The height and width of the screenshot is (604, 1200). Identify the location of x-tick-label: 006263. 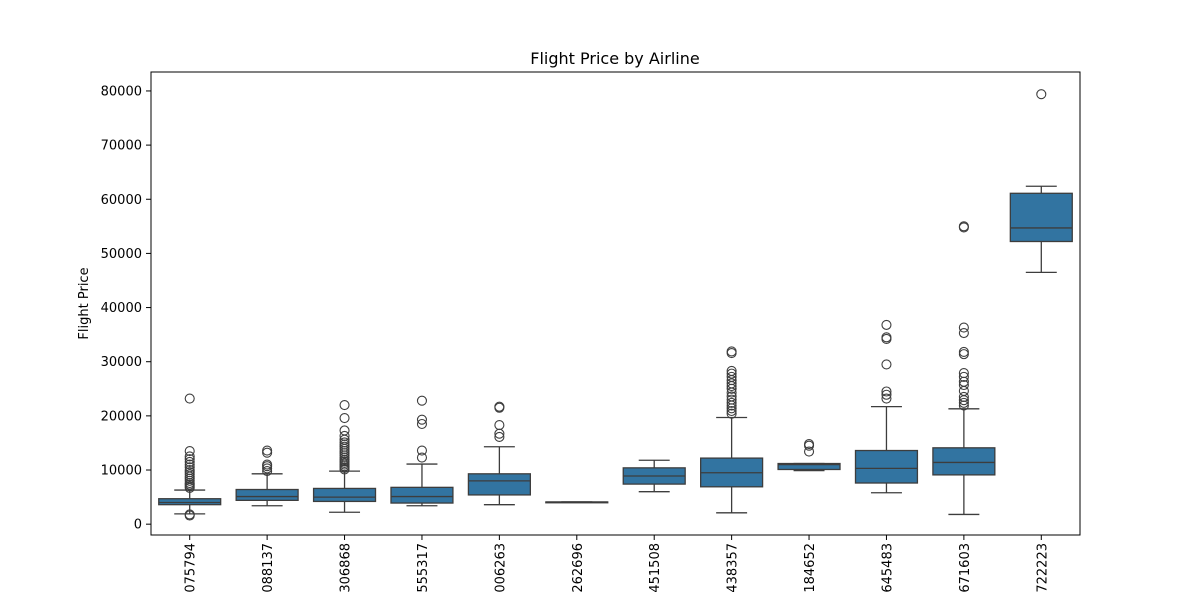
(500, 568).